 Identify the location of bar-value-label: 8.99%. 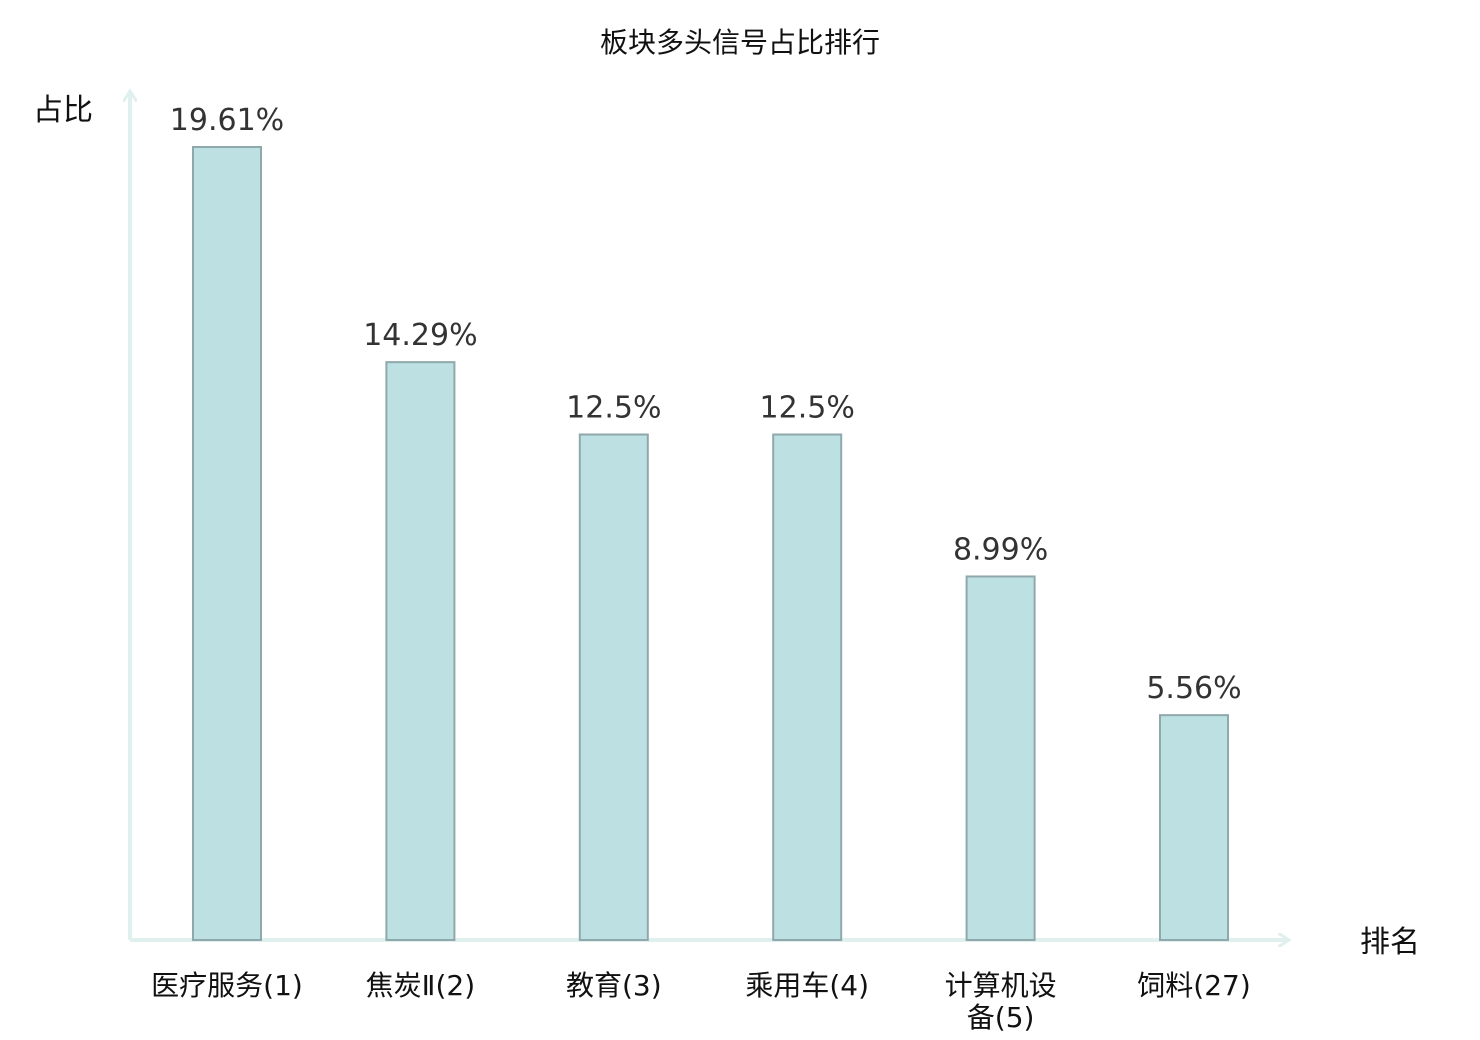
(1000, 549).